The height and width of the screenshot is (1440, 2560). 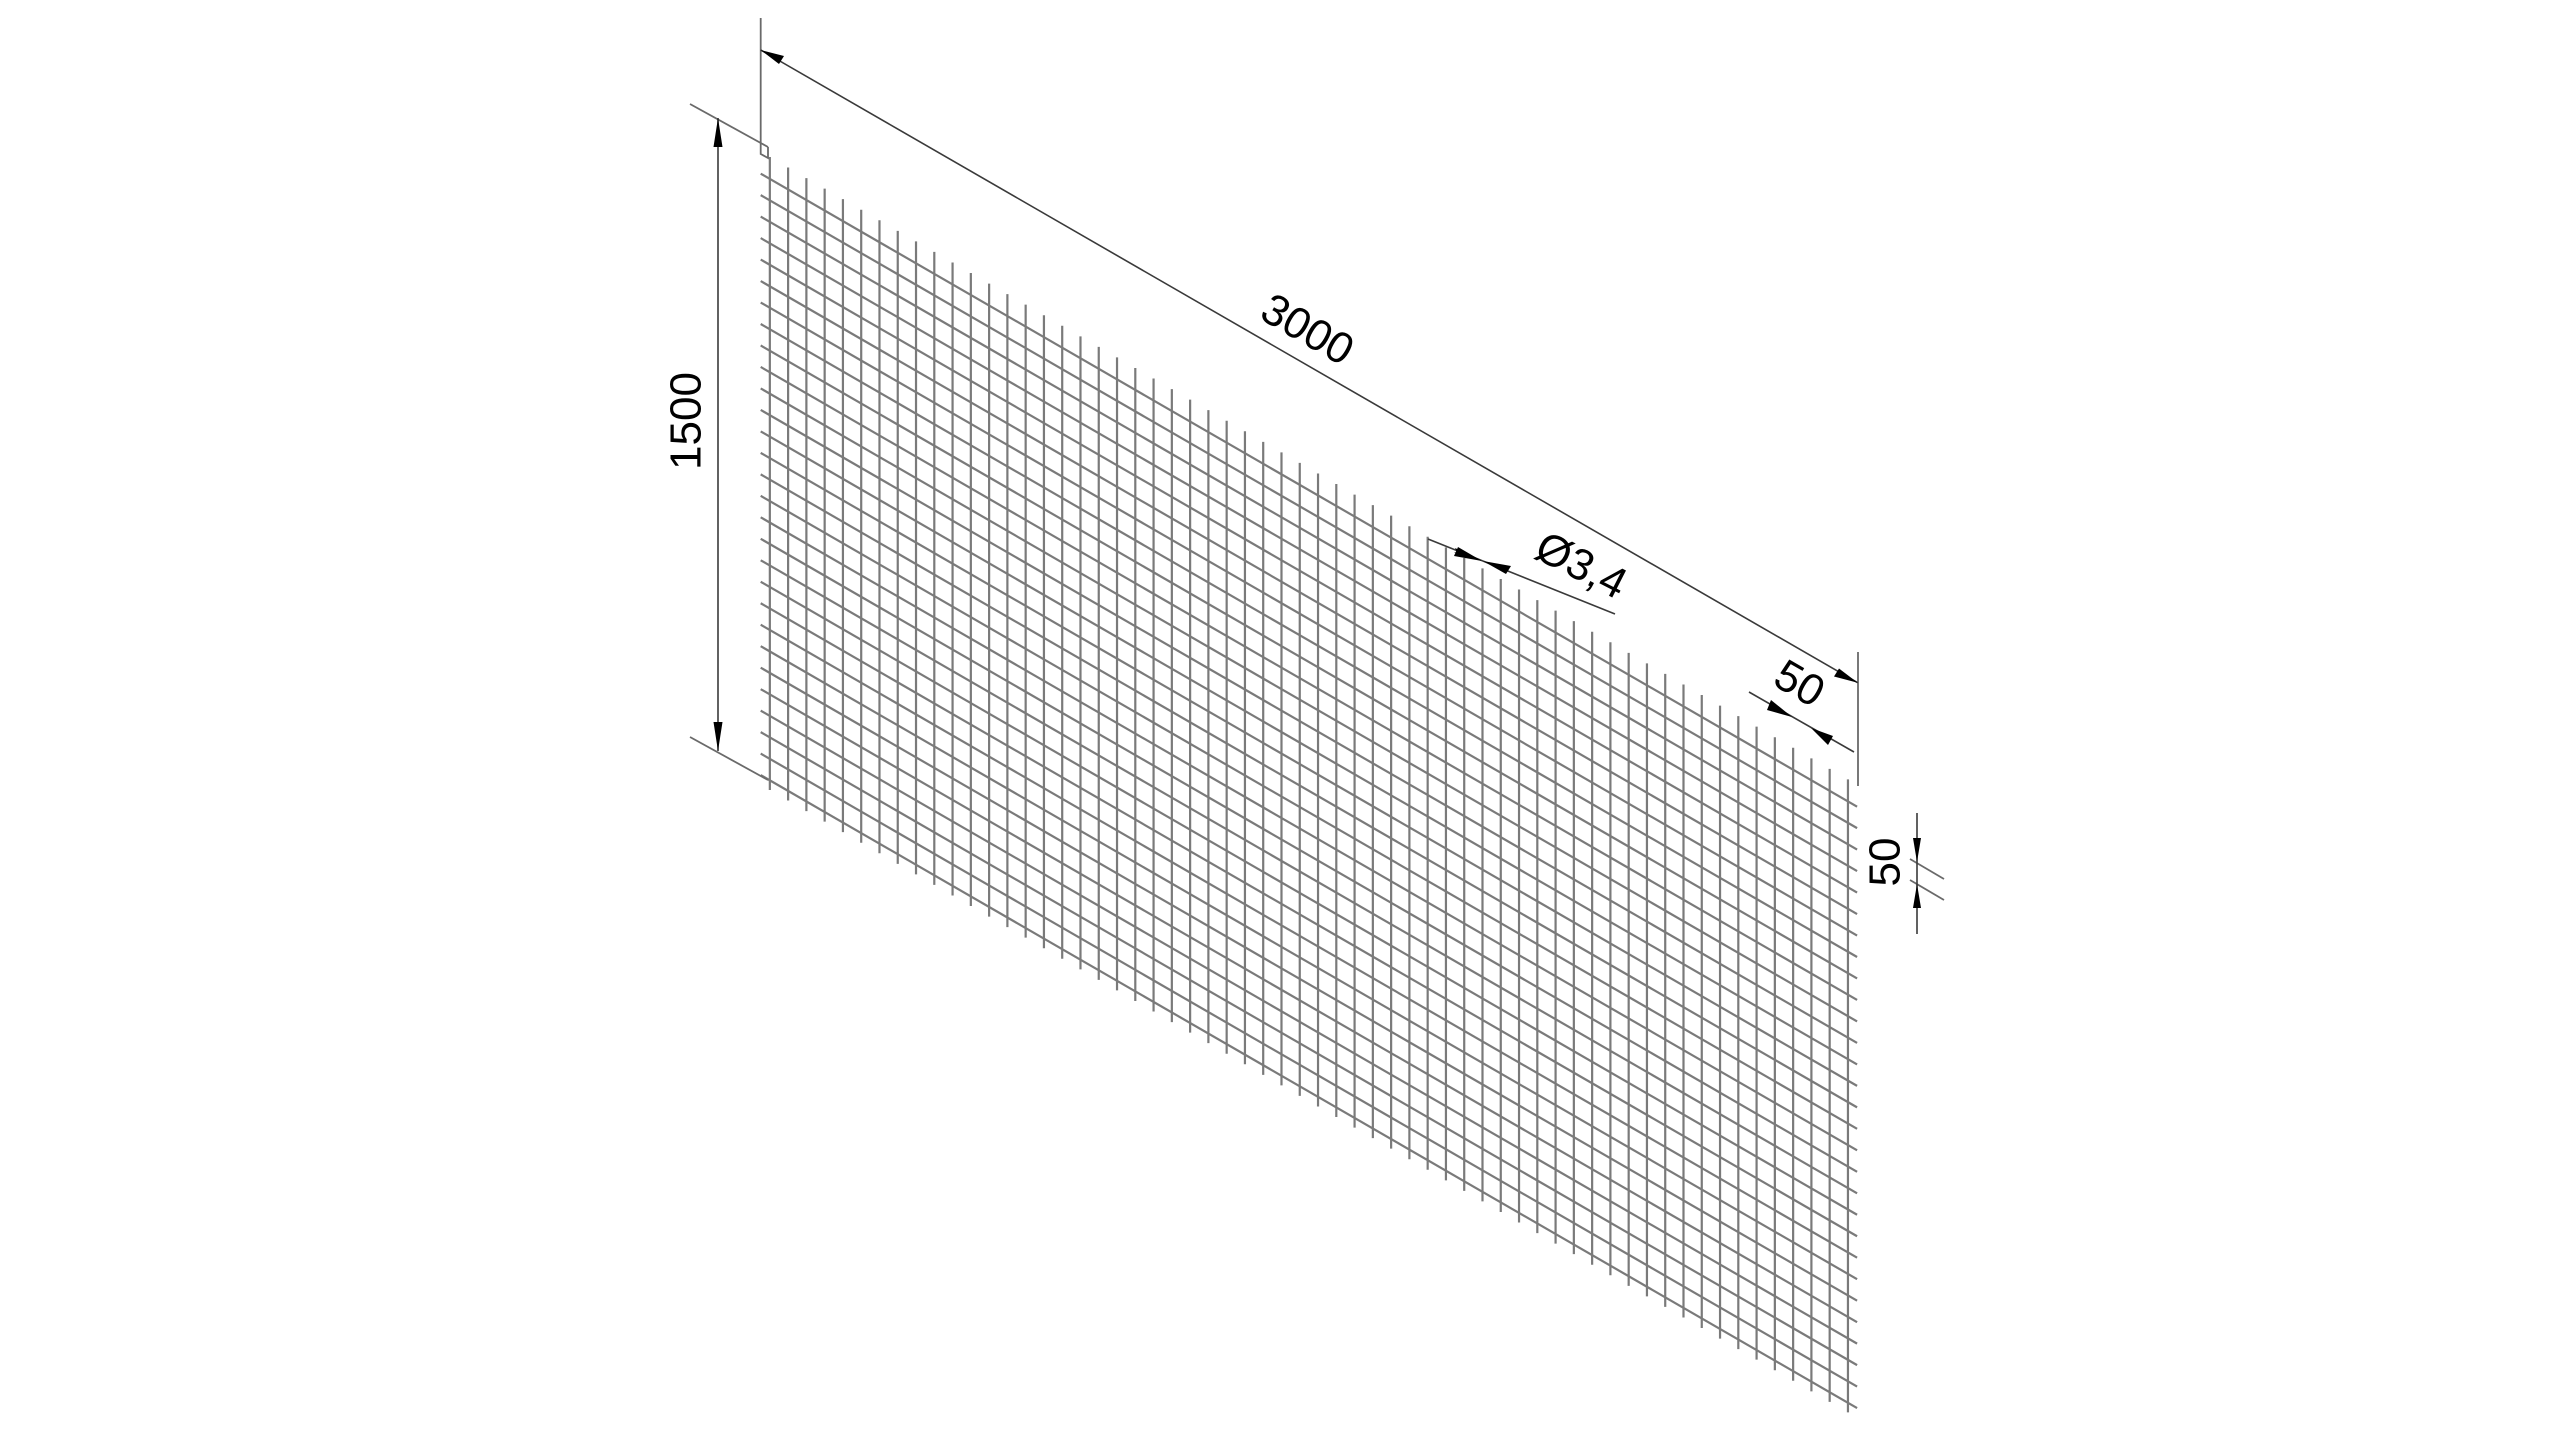 I want to click on vertical-spacing-label: 50, so click(x=1885, y=862).